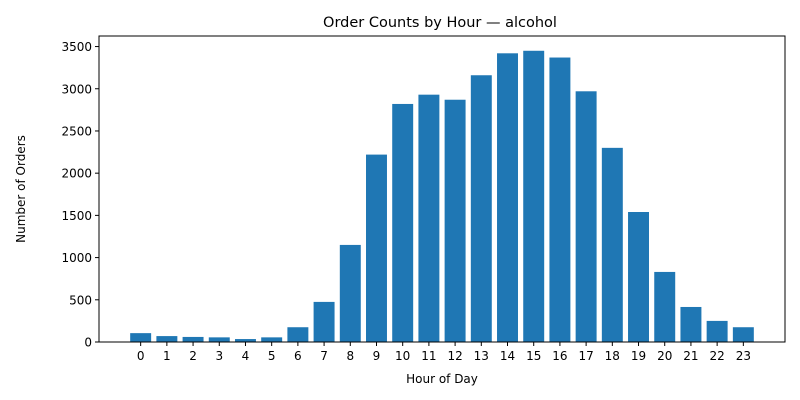 The image size is (800, 400). Describe the element at coordinates (402, 356) in the screenshot. I see `x-tick-label: 10` at that location.